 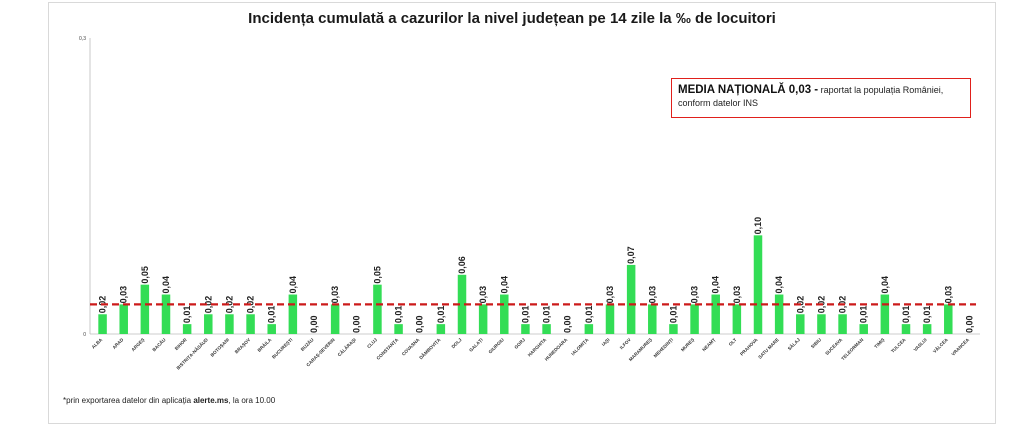 What do you see at coordinates (833, 346) in the screenshot?
I see `category-label: SUCEAVA` at bounding box center [833, 346].